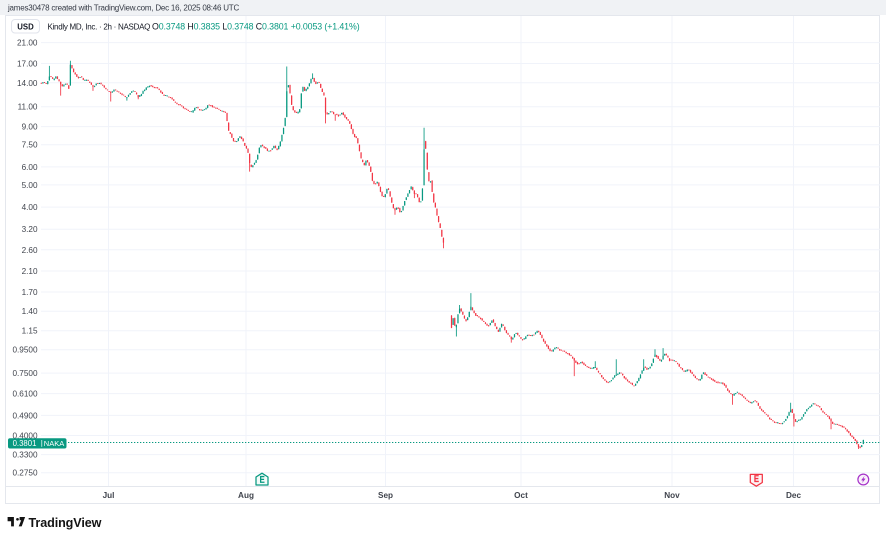 The height and width of the screenshot is (540, 886). I want to click on svg-text: Aug, so click(246, 495).